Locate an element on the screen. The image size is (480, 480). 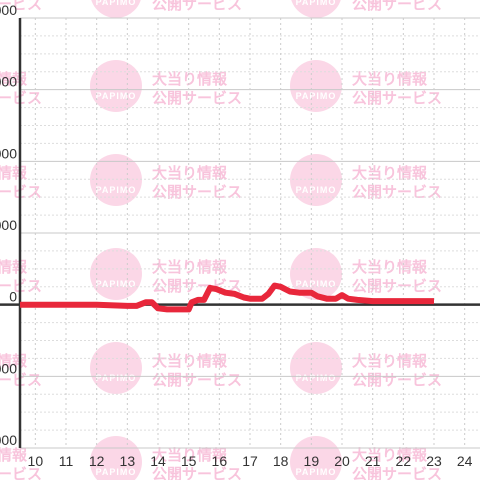
x-tick-label: 10 is located at coordinates (36, 461).